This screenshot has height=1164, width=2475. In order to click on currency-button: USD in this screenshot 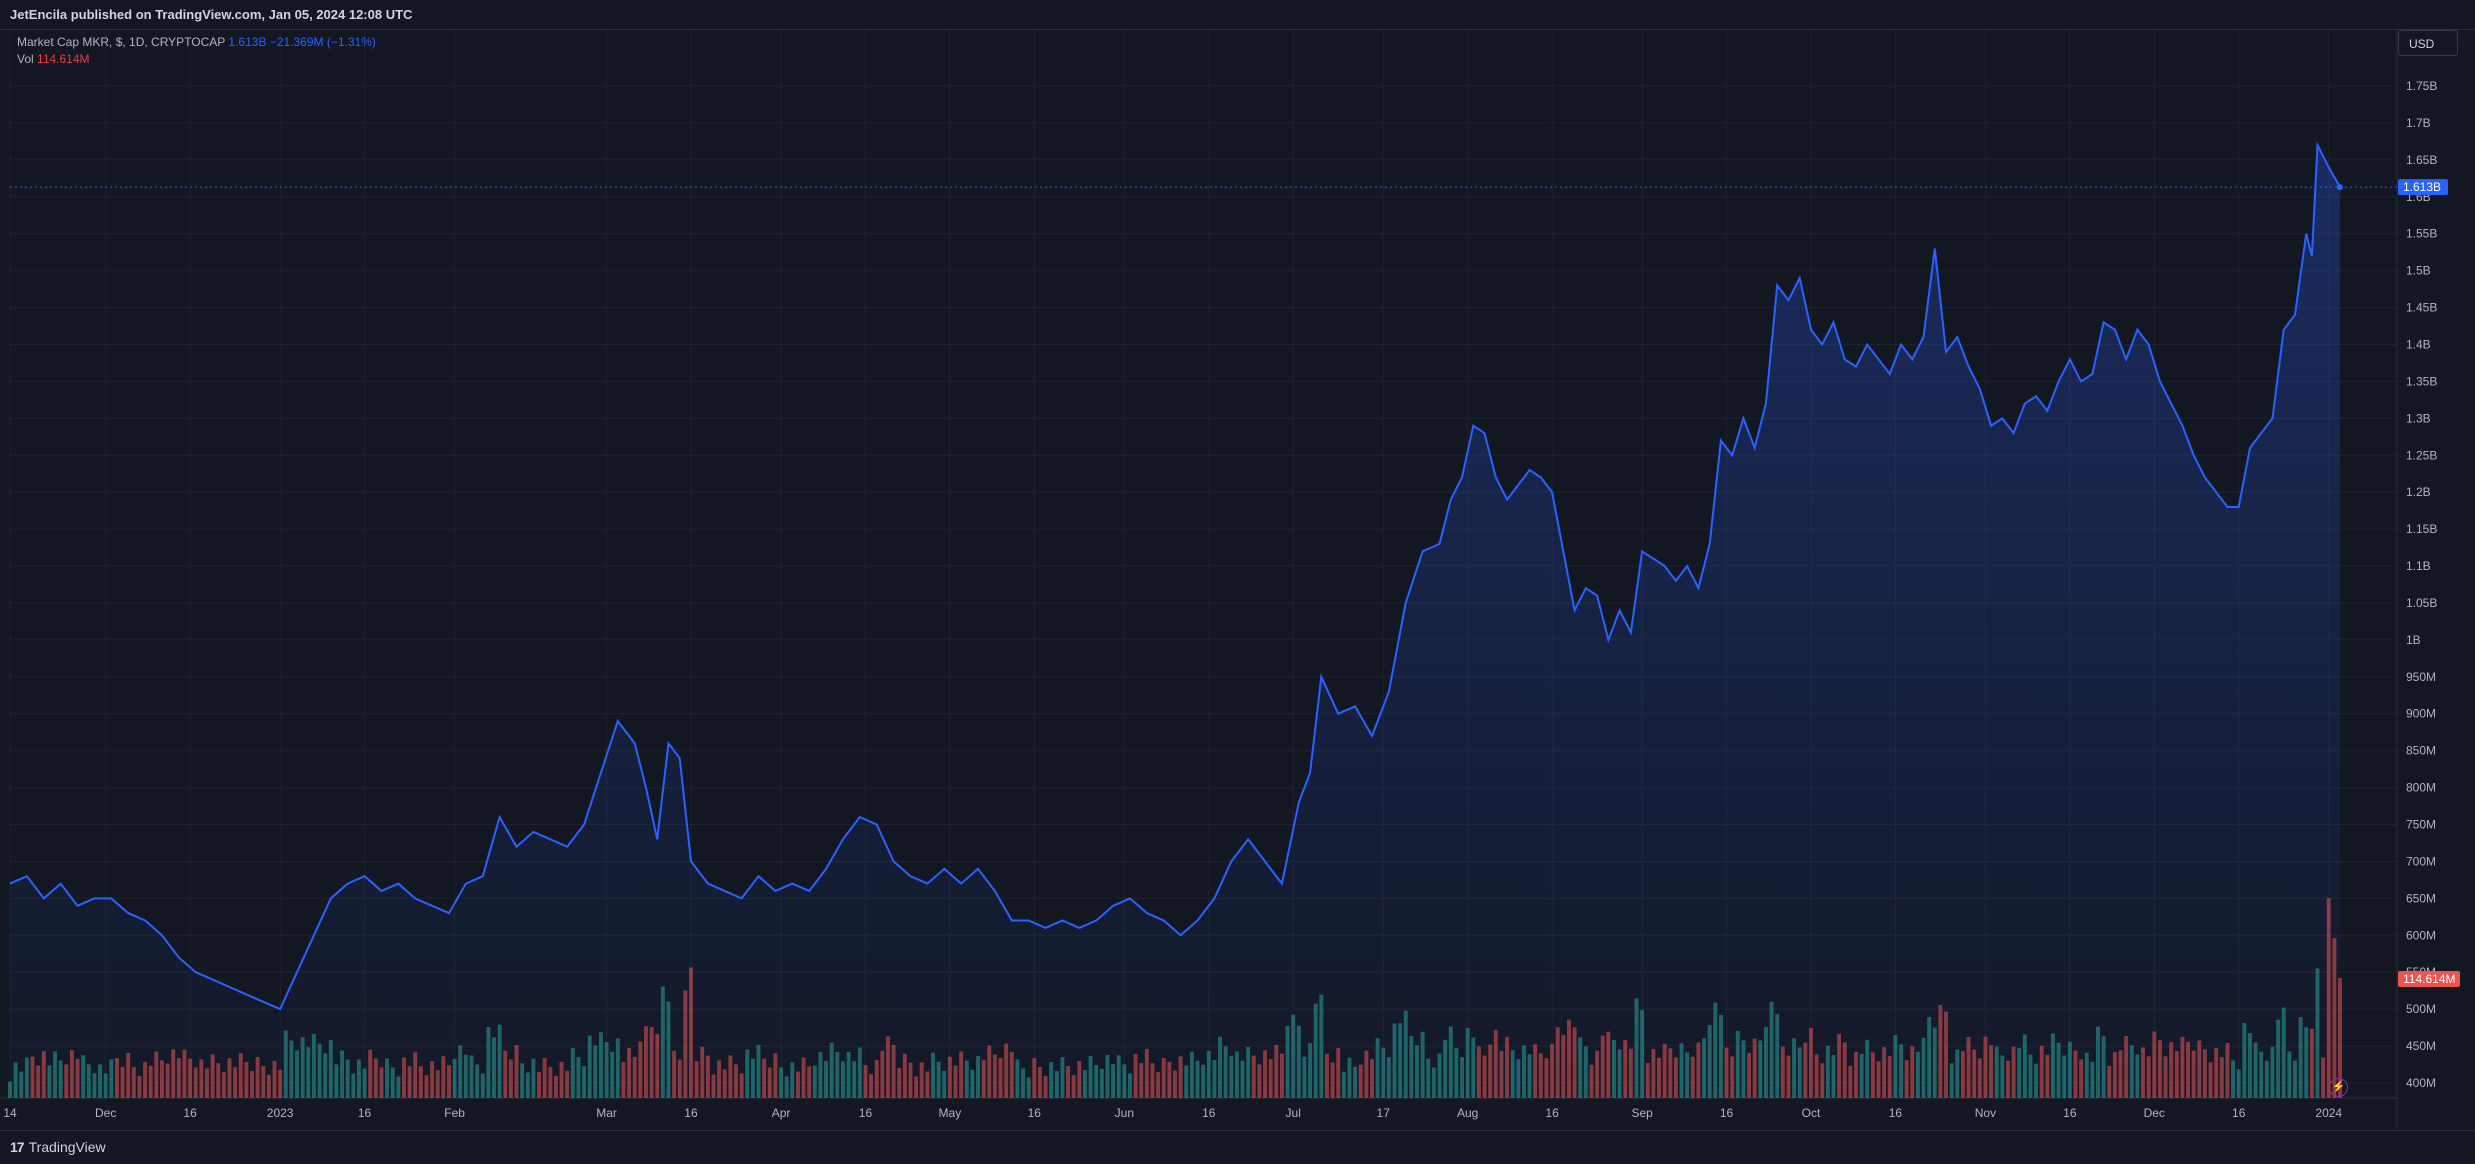, I will do `click(2428, 43)`.